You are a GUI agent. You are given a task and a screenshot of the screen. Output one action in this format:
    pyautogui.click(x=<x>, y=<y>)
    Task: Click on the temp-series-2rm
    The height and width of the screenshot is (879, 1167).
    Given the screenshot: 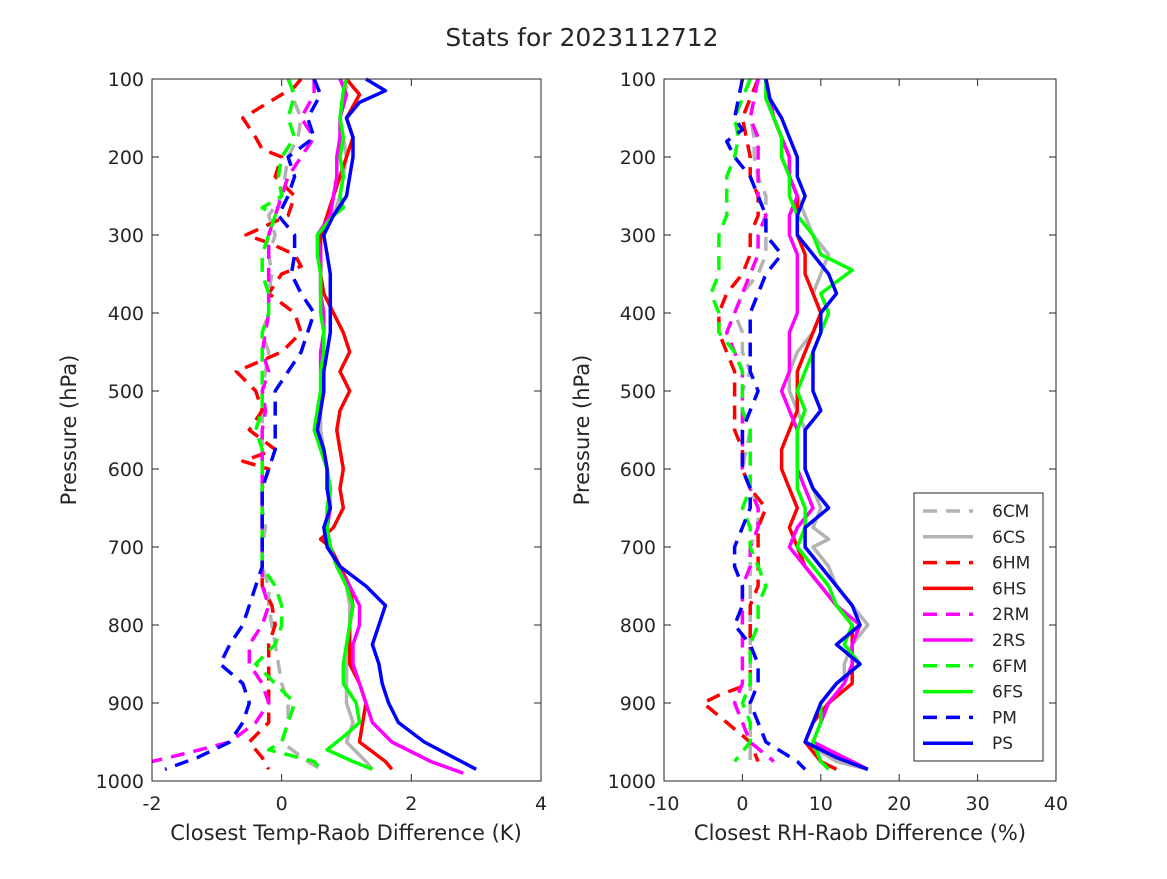 What is the action you would take?
    pyautogui.click(x=233, y=421)
    